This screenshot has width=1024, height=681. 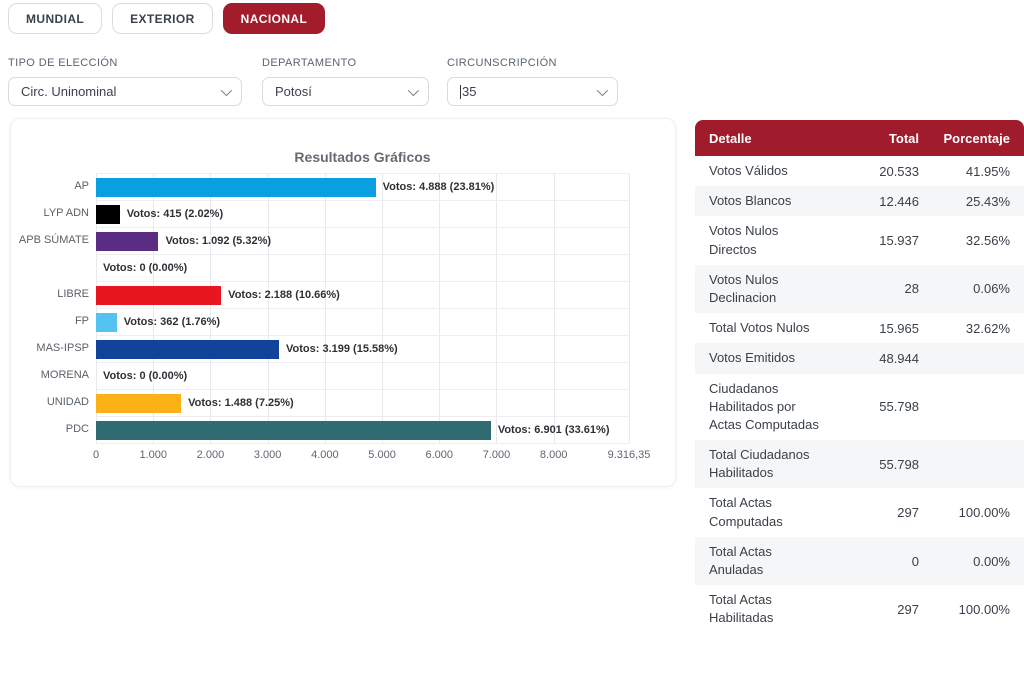 I want to click on bar-value-label: Votos: 415 (2.02%), so click(x=175, y=214).